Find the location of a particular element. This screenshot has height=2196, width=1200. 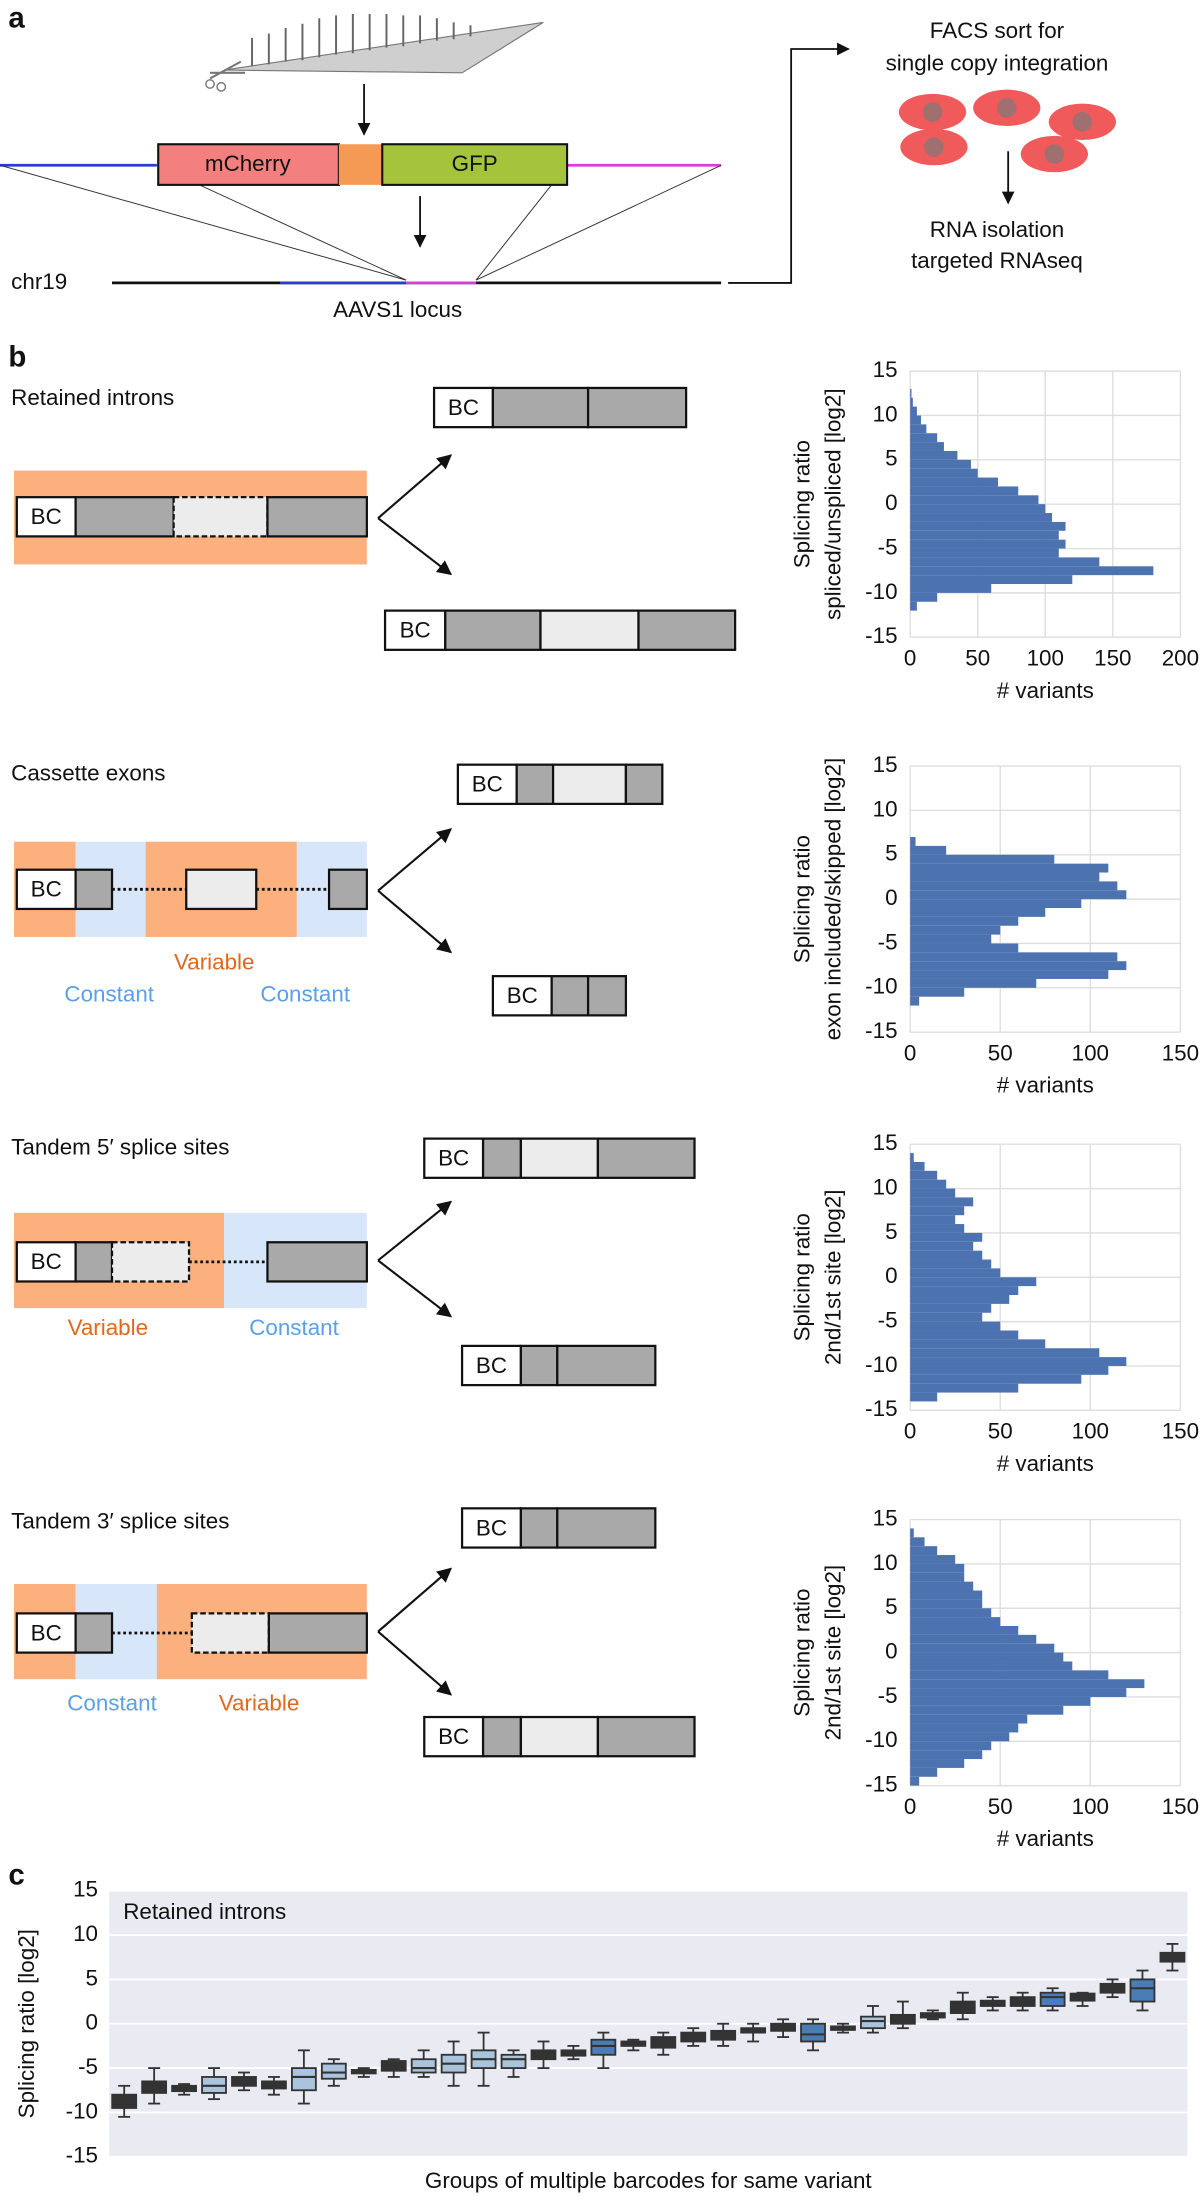

x-tick-label: 200 is located at coordinates (1180, 658).